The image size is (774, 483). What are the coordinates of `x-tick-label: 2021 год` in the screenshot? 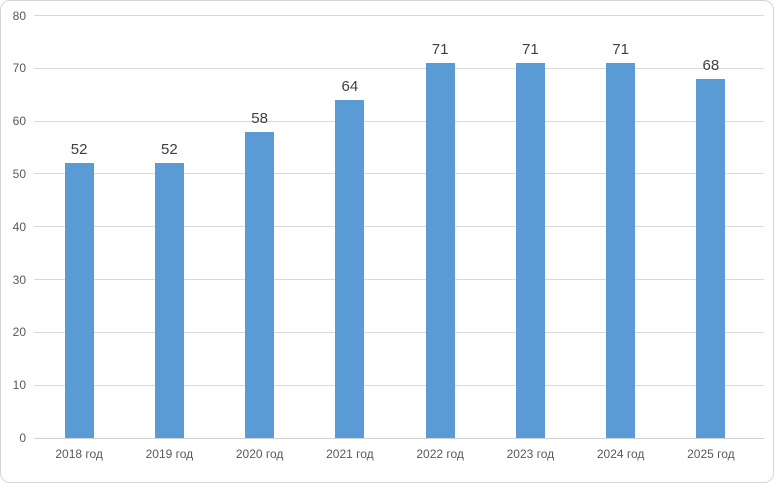 It's located at (350, 454).